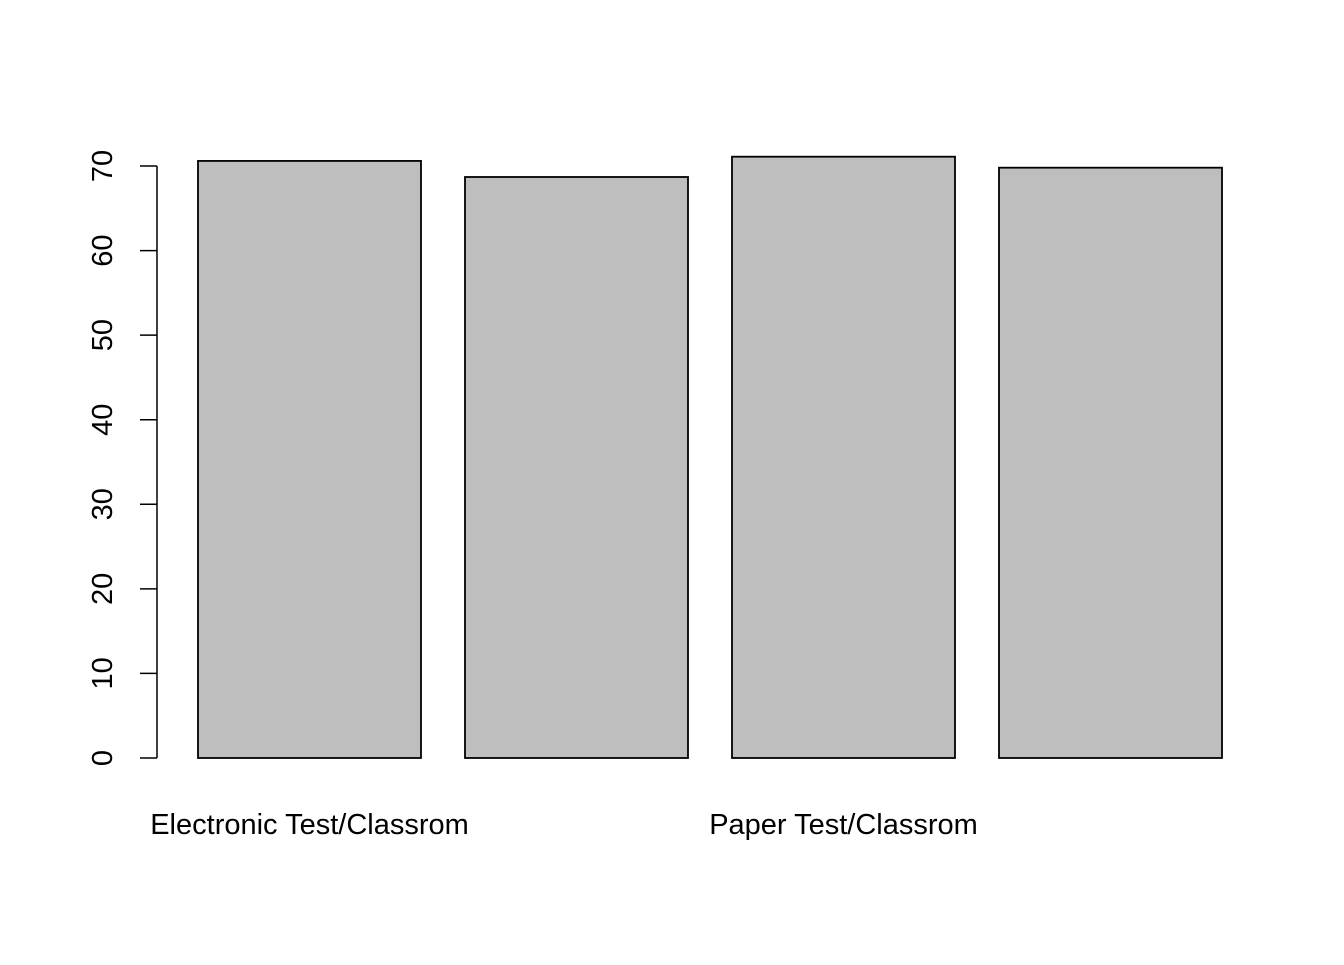 This screenshot has width=1344, height=965. Describe the element at coordinates (843, 825) in the screenshot. I see `x-tick-label: Paper Test/Classrom` at that location.